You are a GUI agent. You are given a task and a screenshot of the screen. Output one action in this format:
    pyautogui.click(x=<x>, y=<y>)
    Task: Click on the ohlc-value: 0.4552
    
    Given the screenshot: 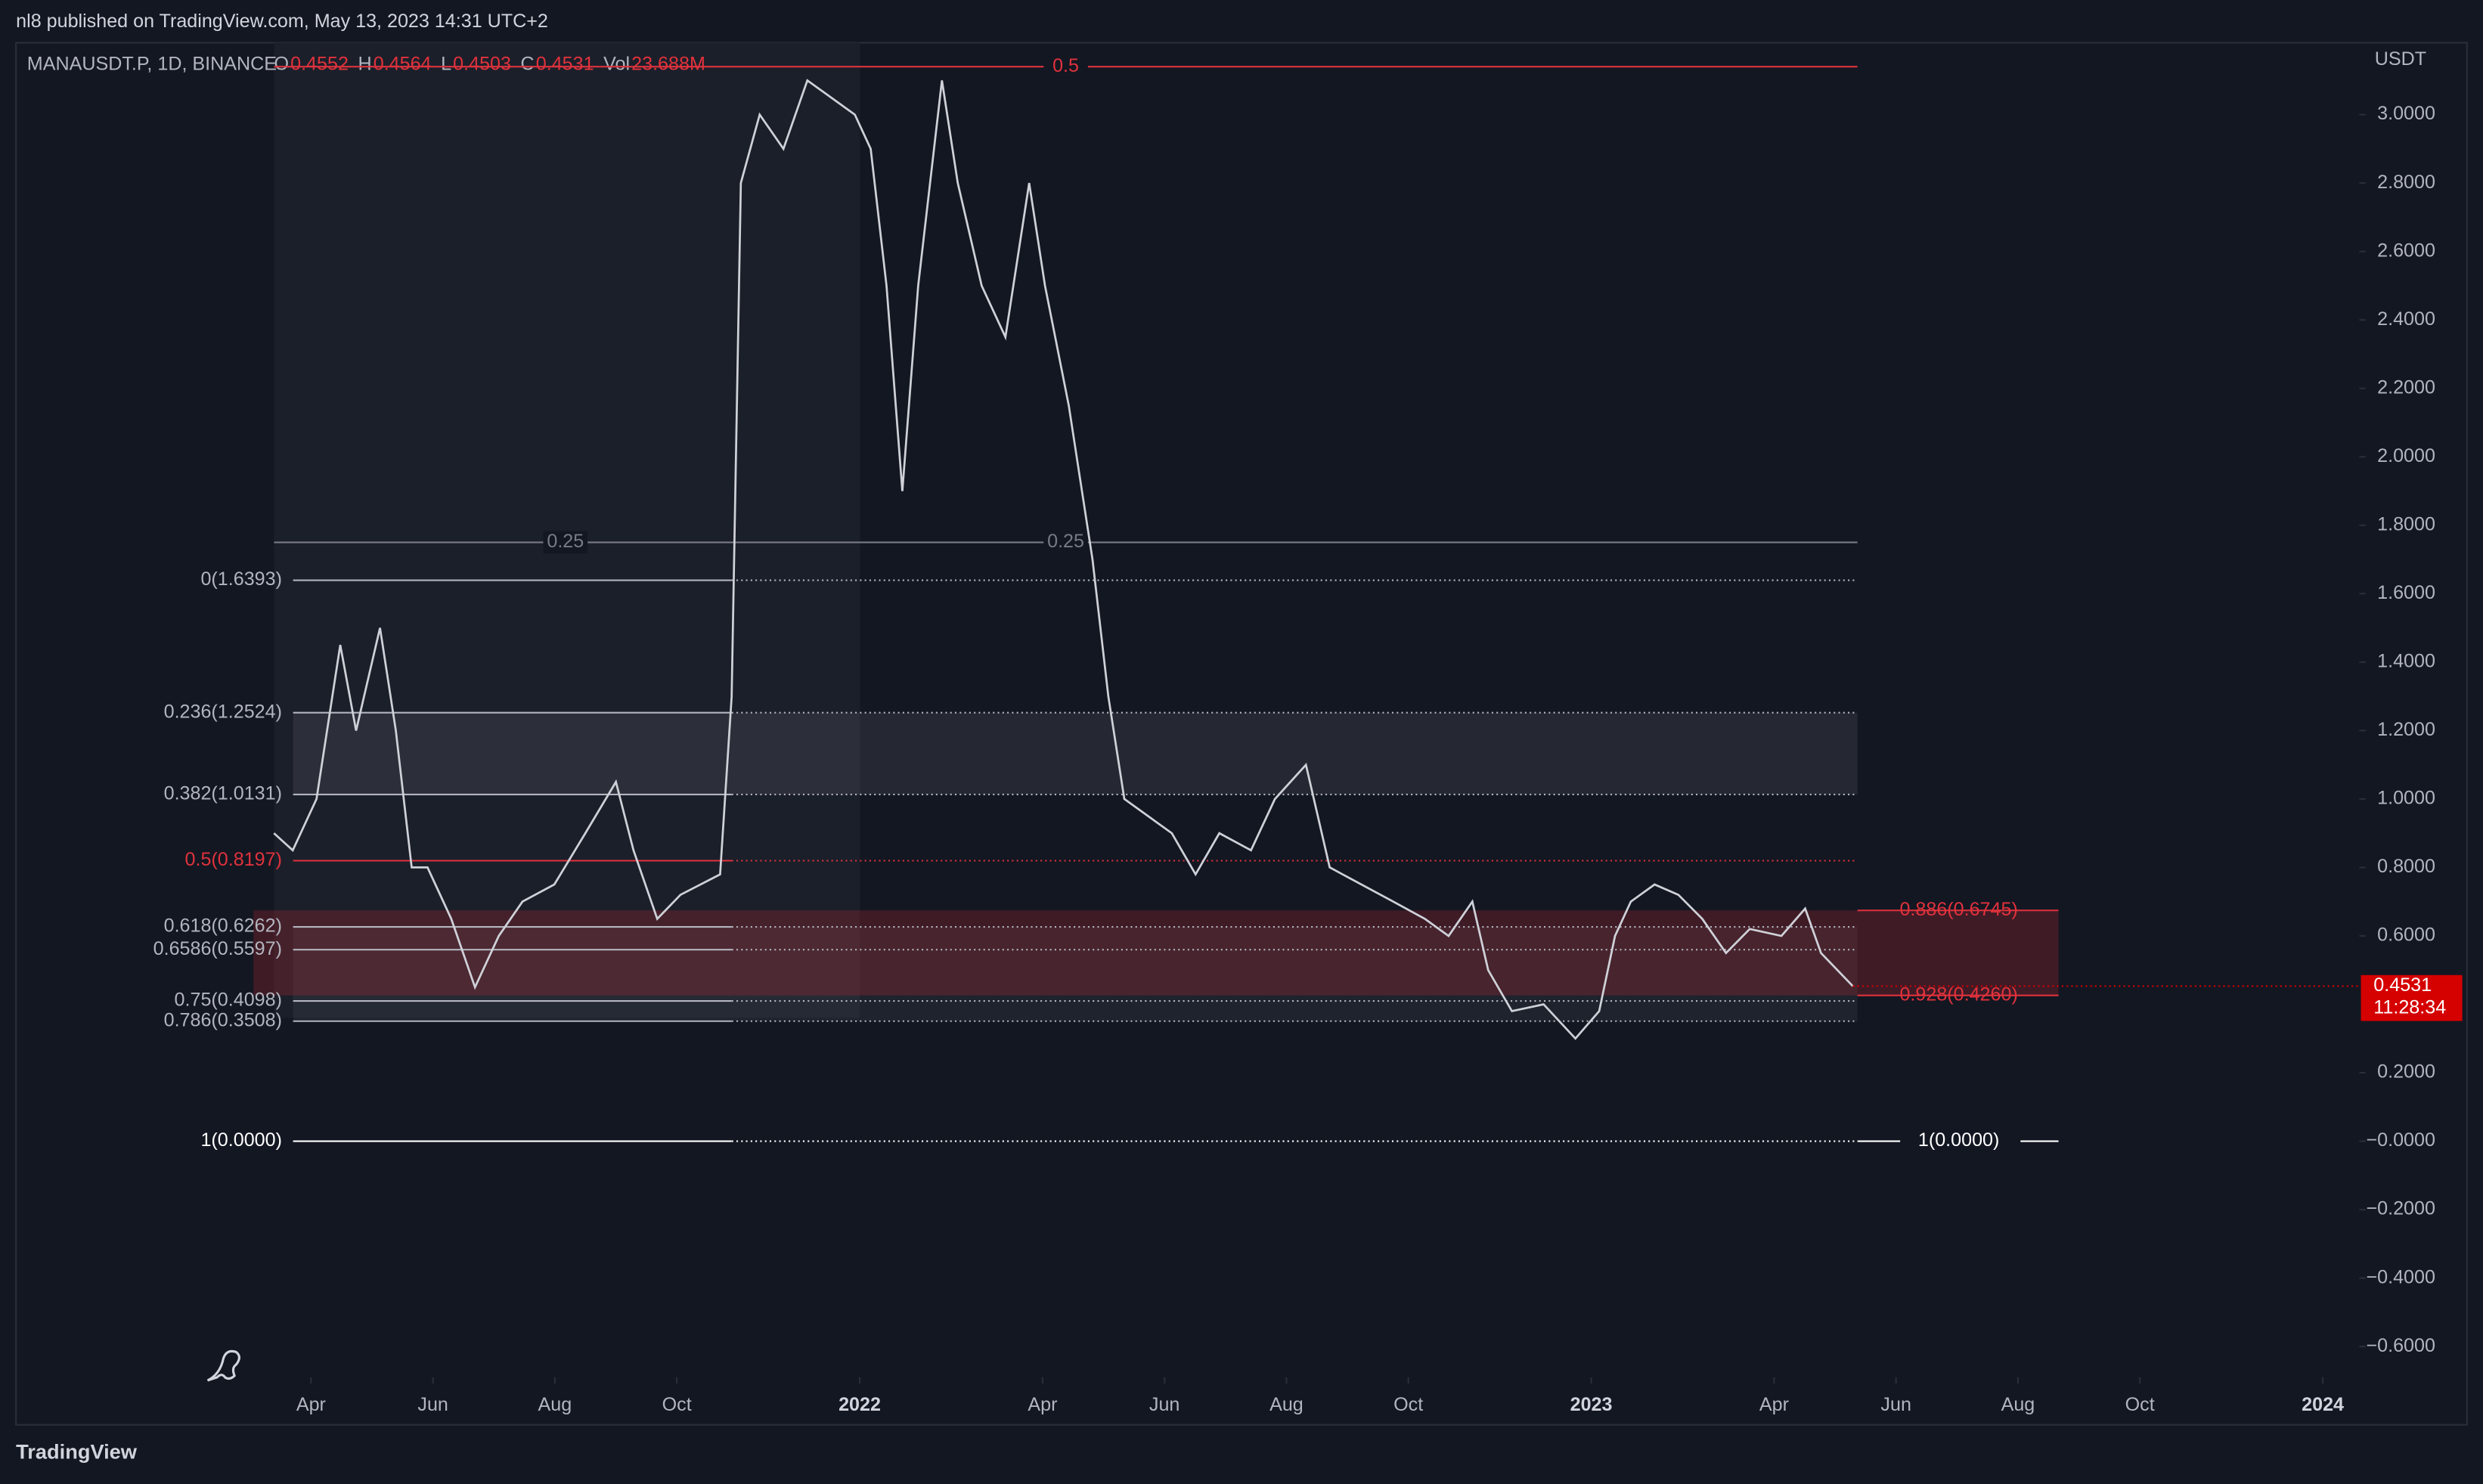 What is the action you would take?
    pyautogui.click(x=319, y=64)
    